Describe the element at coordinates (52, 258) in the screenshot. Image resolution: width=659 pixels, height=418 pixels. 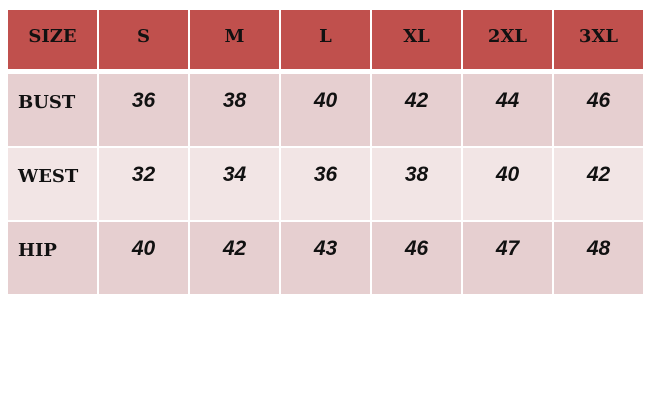
I see `row-label: HIP` at that location.